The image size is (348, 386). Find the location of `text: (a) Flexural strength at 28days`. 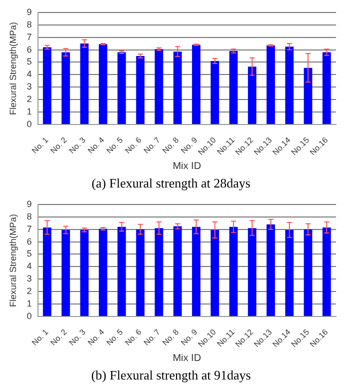

text: (a) Flexural strength at 28days is located at coordinates (171, 183).